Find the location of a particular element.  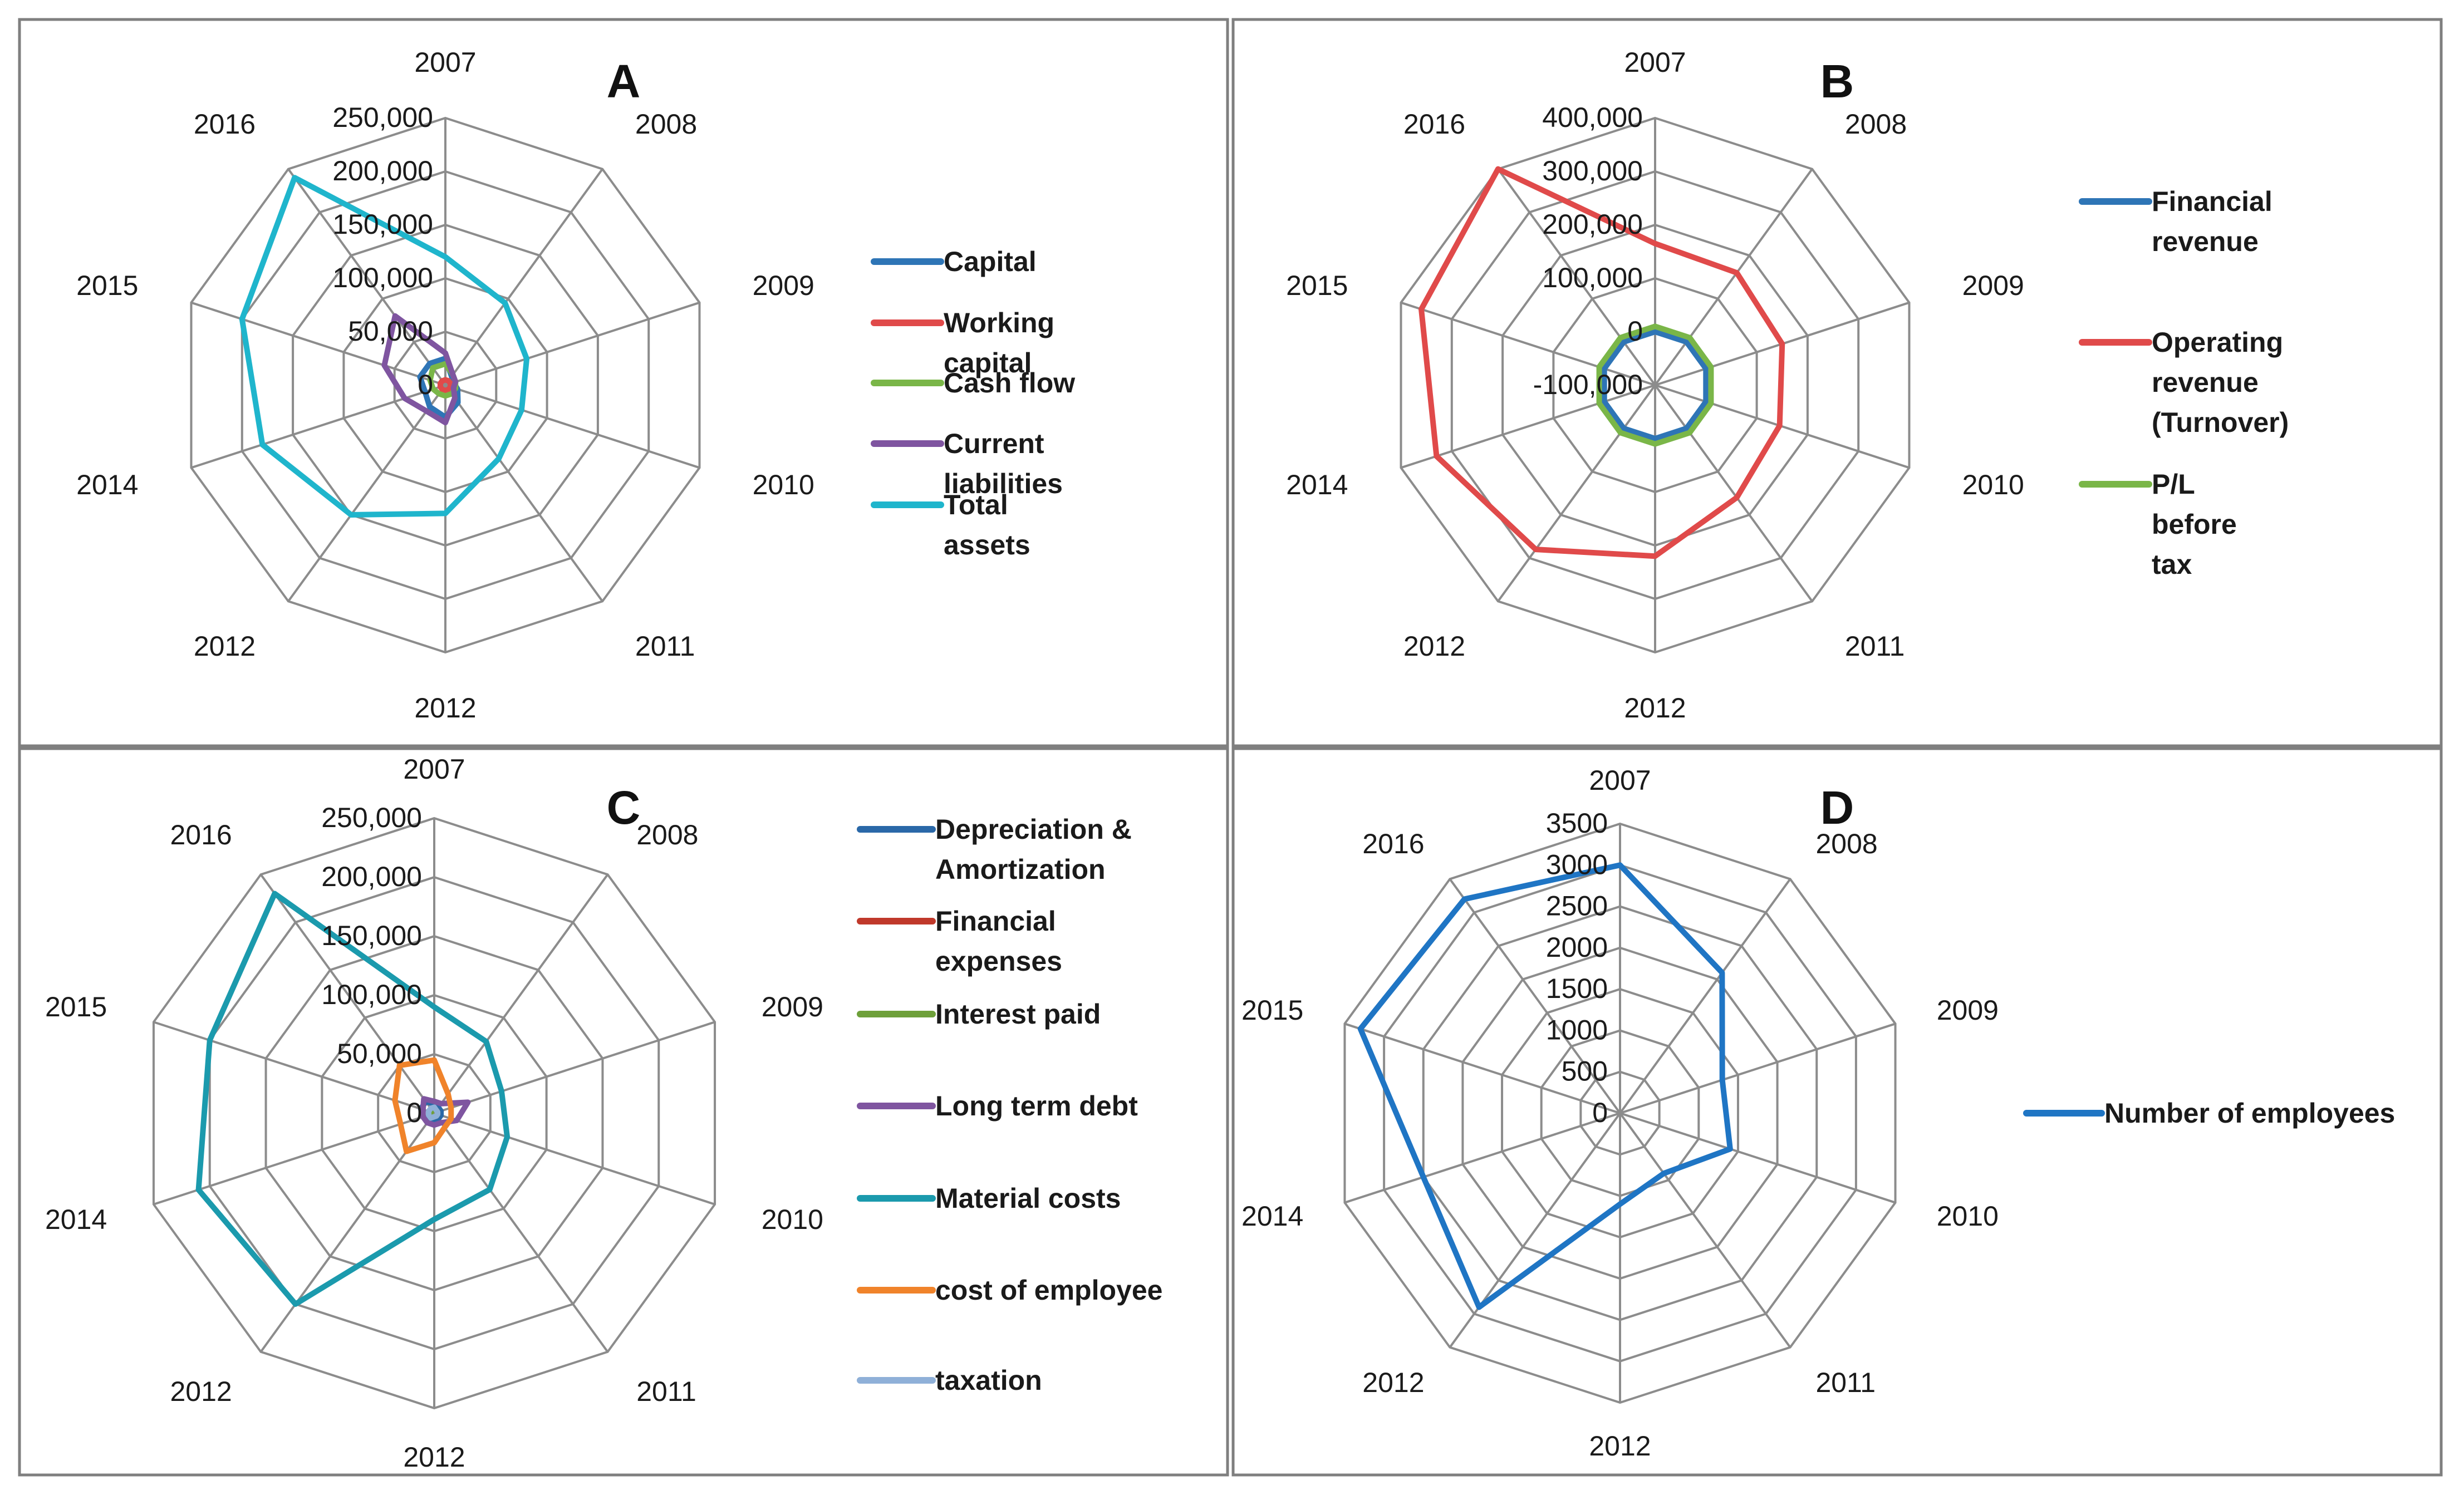

legend-label: Depreciation & Amortization is located at coordinates (1033, 849).